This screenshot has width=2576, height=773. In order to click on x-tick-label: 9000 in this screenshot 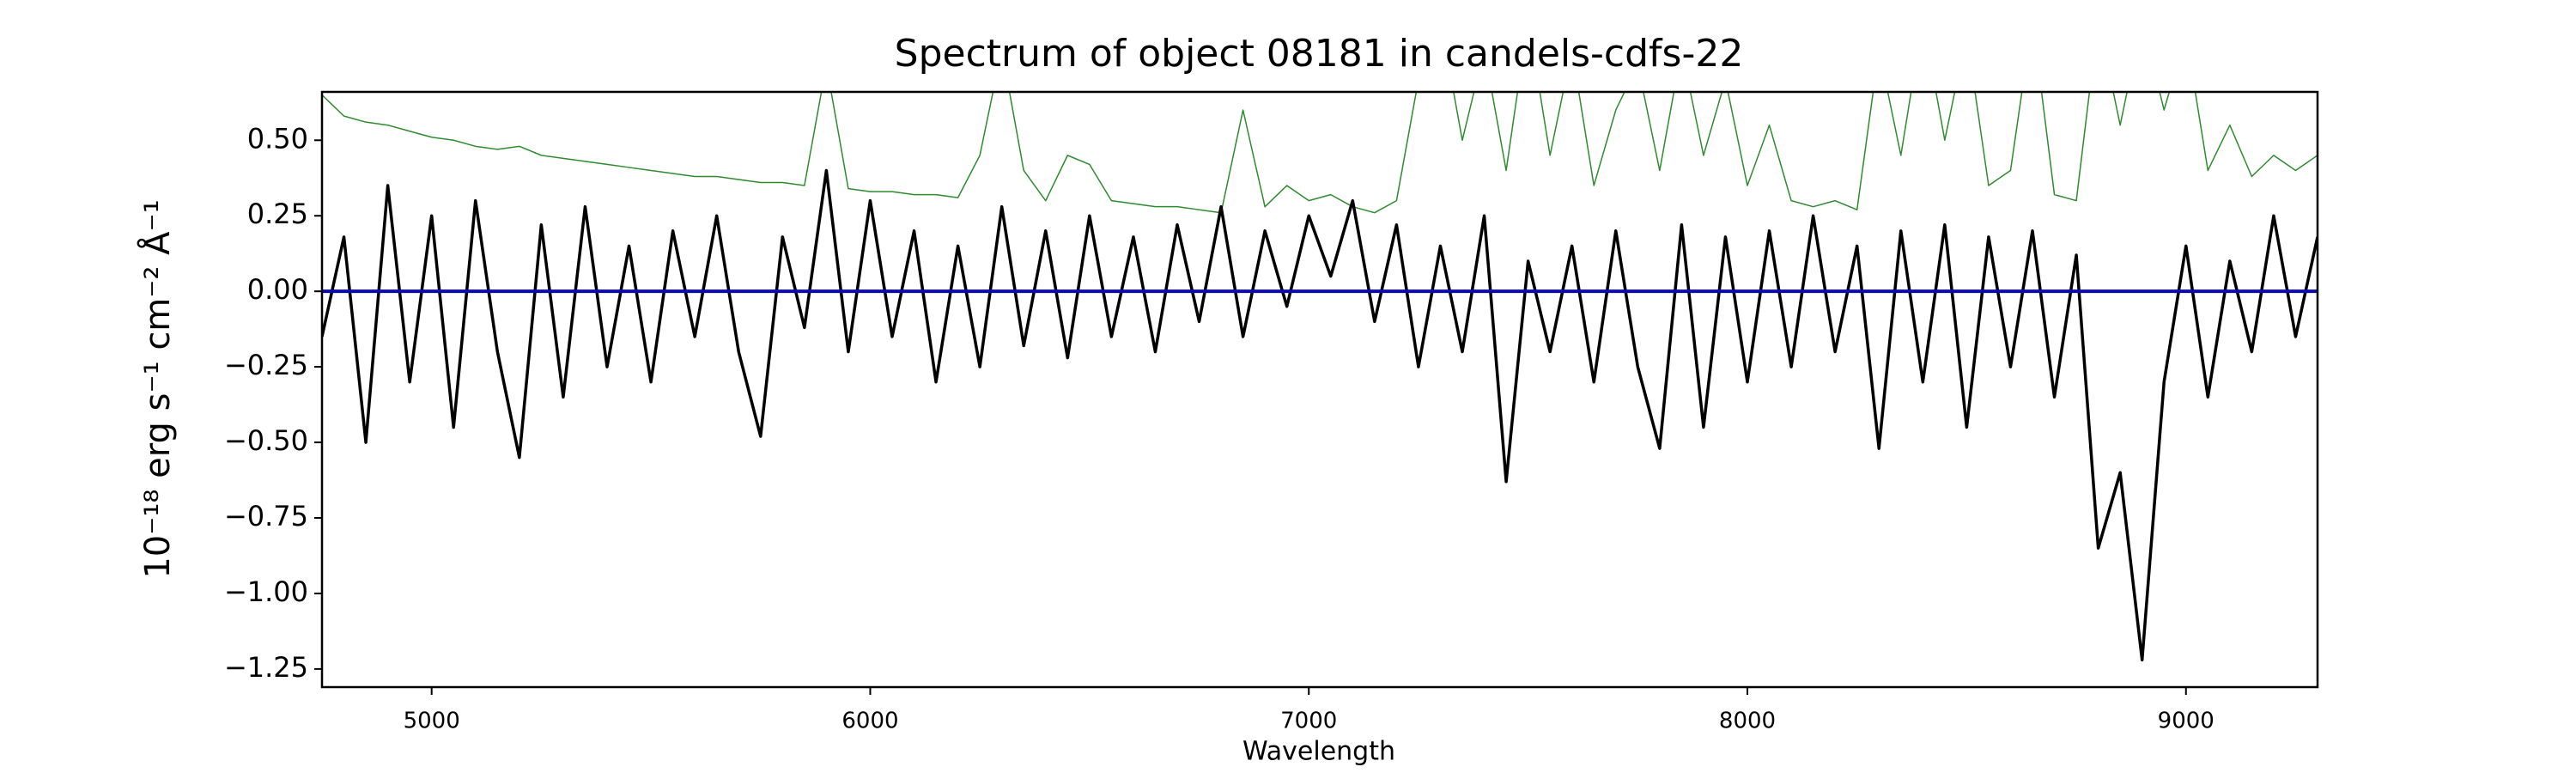, I will do `click(2186, 721)`.